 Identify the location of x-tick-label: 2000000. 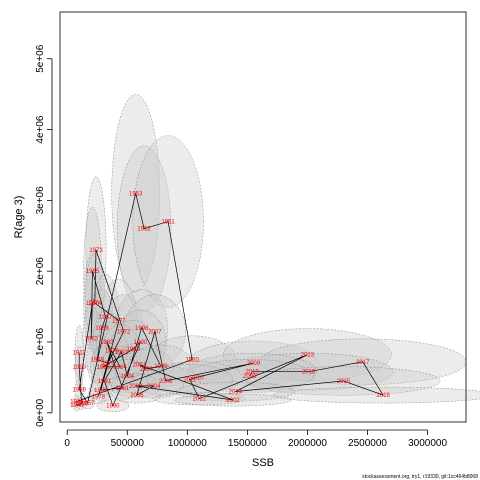
(307, 443).